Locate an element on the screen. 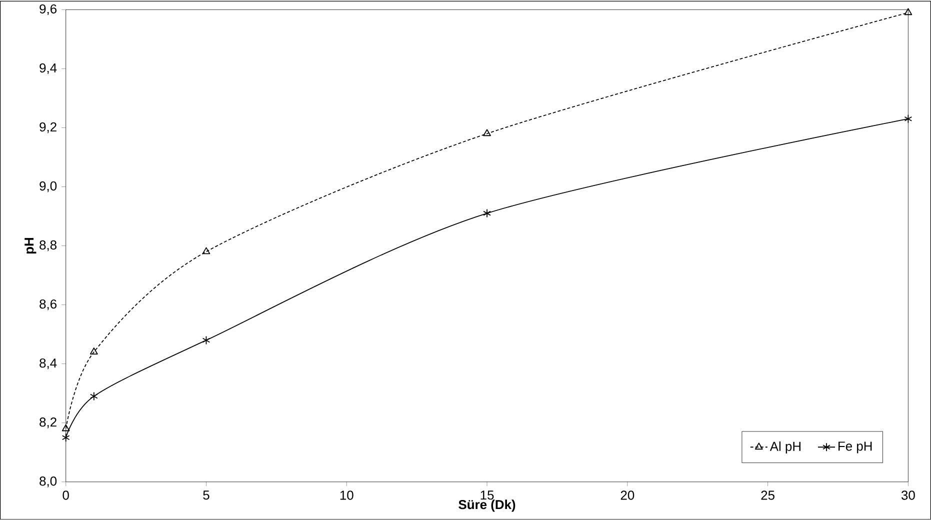  y-tick-label: 8,2 is located at coordinates (48, 423).